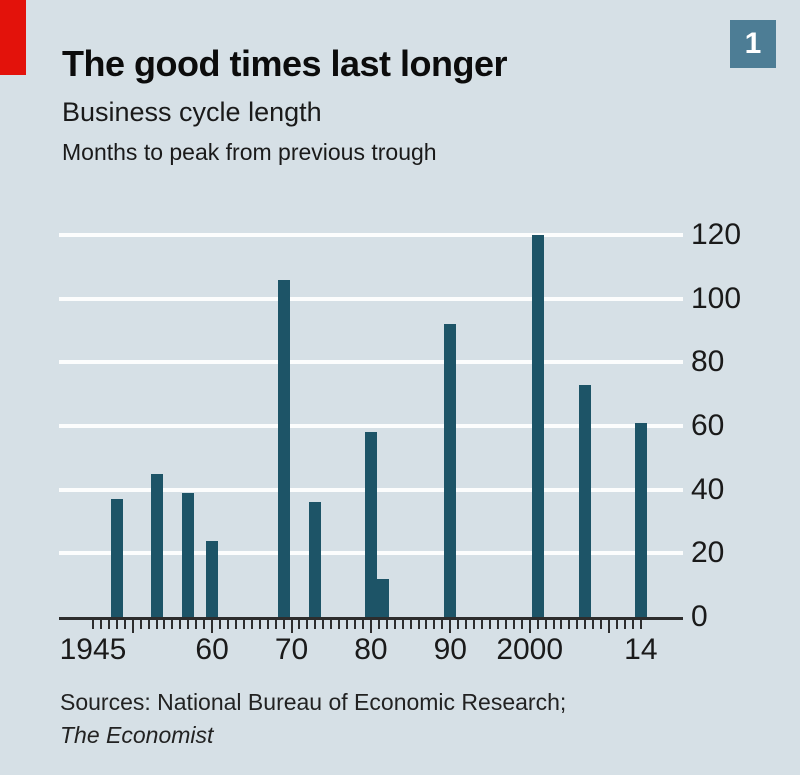 Image resolution: width=800 pixels, height=775 pixels. I want to click on chart-subtitle: Business cycle length, so click(192, 112).